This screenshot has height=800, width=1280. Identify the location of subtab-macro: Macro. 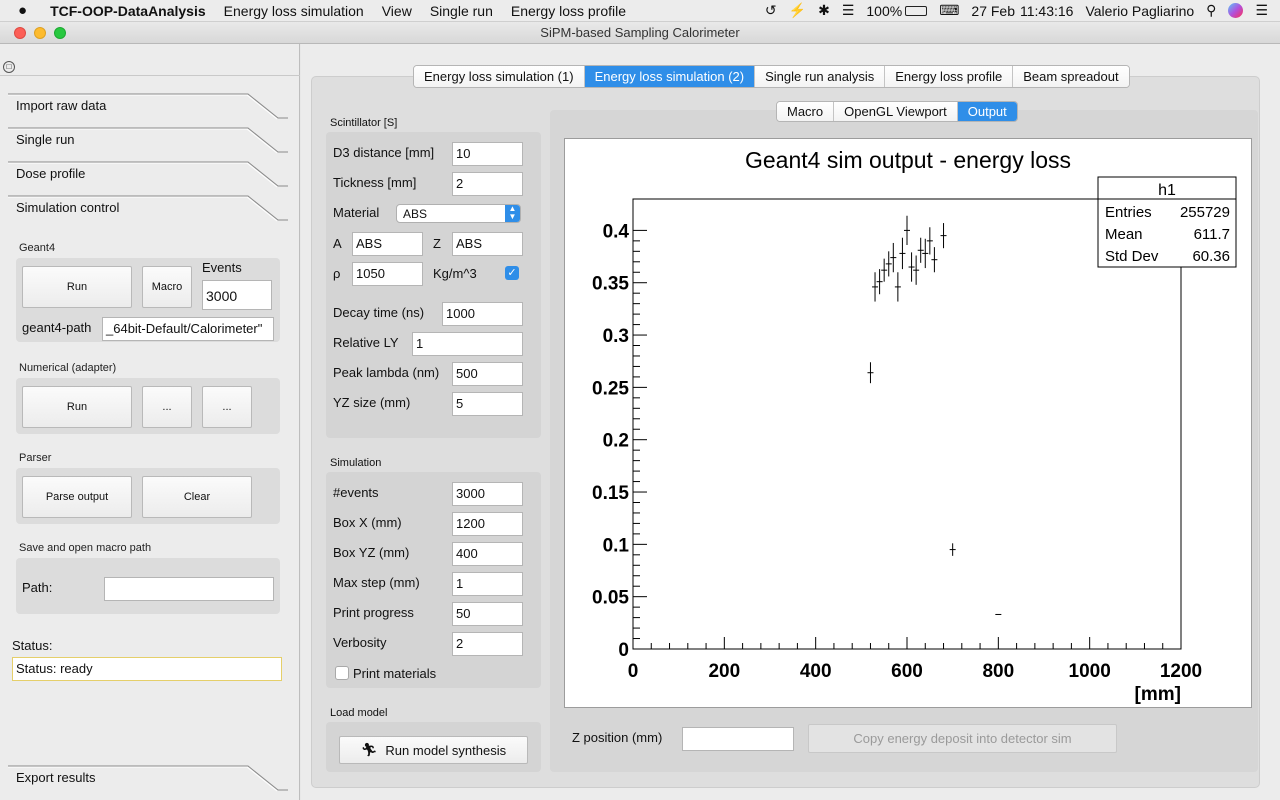
(805, 111).